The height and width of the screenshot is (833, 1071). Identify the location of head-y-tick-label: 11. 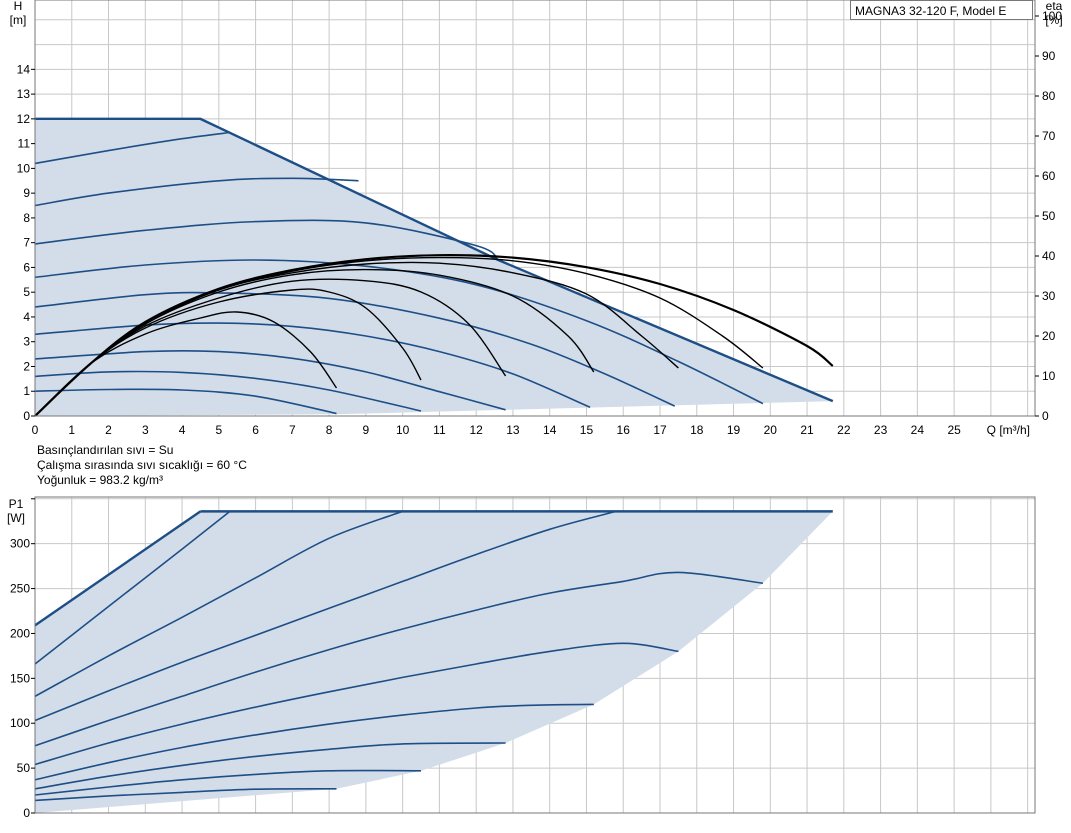
(24, 144).